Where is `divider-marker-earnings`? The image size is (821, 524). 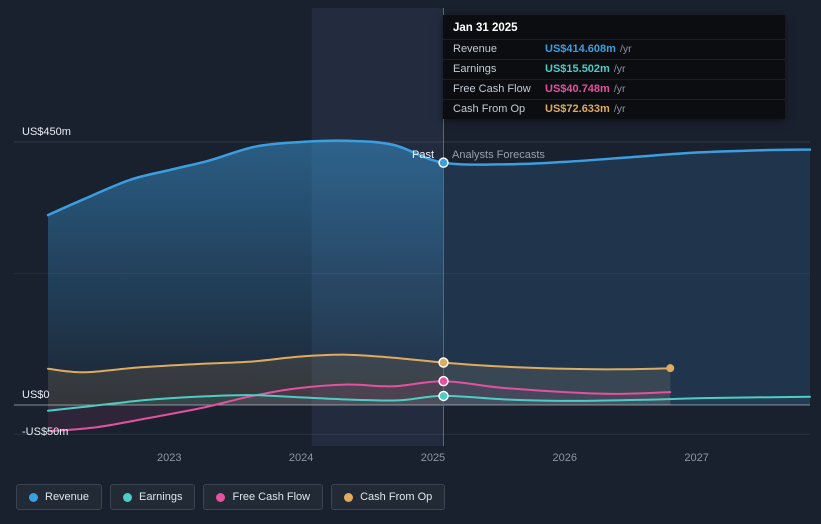
divider-marker-earnings is located at coordinates (443, 396).